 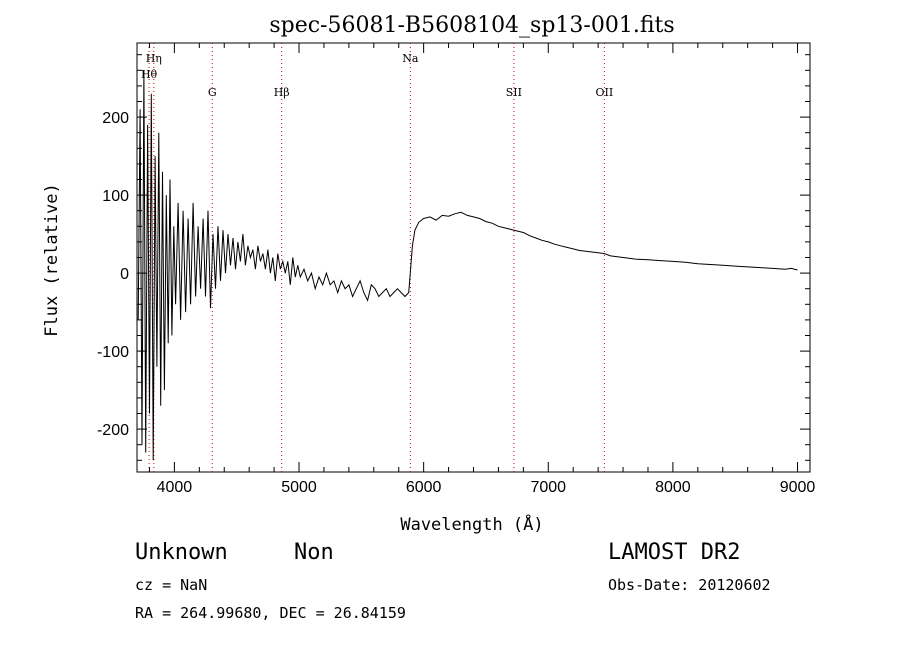 I want to click on line-label-3: Hβ, so click(x=282, y=92).